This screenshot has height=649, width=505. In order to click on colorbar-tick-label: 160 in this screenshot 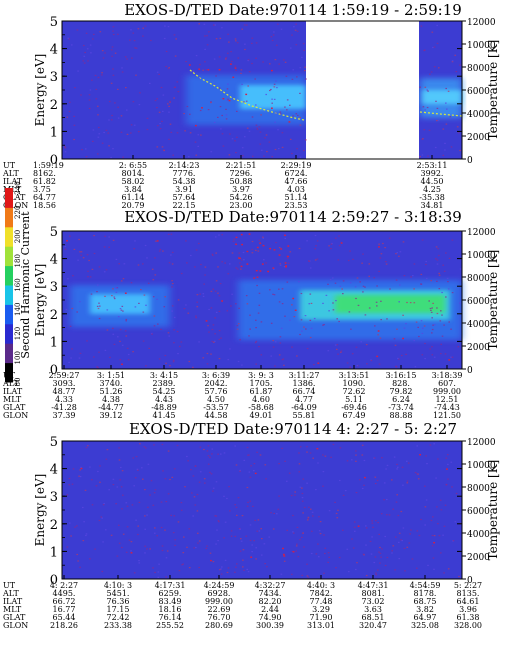, I will do `click(18, 284)`.